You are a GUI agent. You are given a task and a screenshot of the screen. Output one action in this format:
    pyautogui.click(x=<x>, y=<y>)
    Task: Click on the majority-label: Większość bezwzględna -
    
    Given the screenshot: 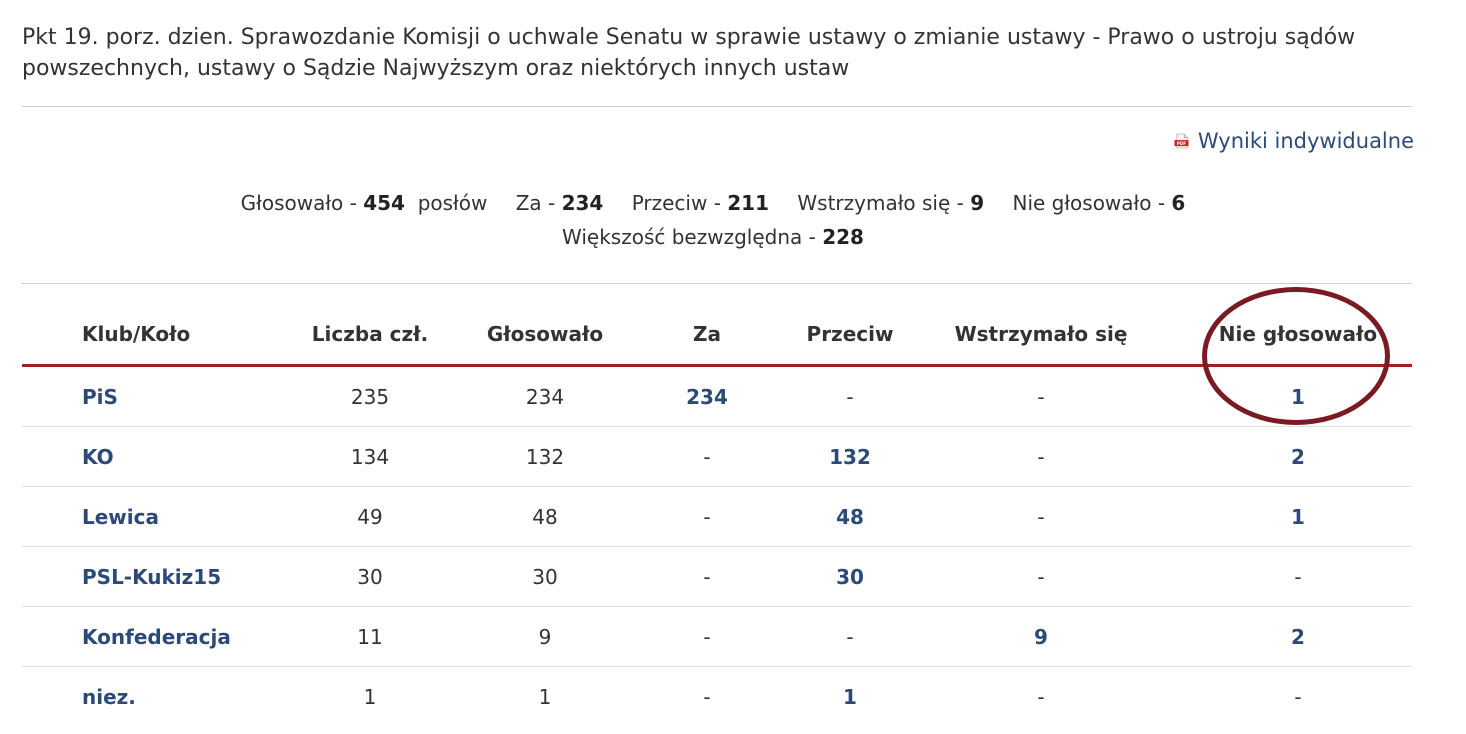 What is the action you would take?
    pyautogui.click(x=689, y=237)
    